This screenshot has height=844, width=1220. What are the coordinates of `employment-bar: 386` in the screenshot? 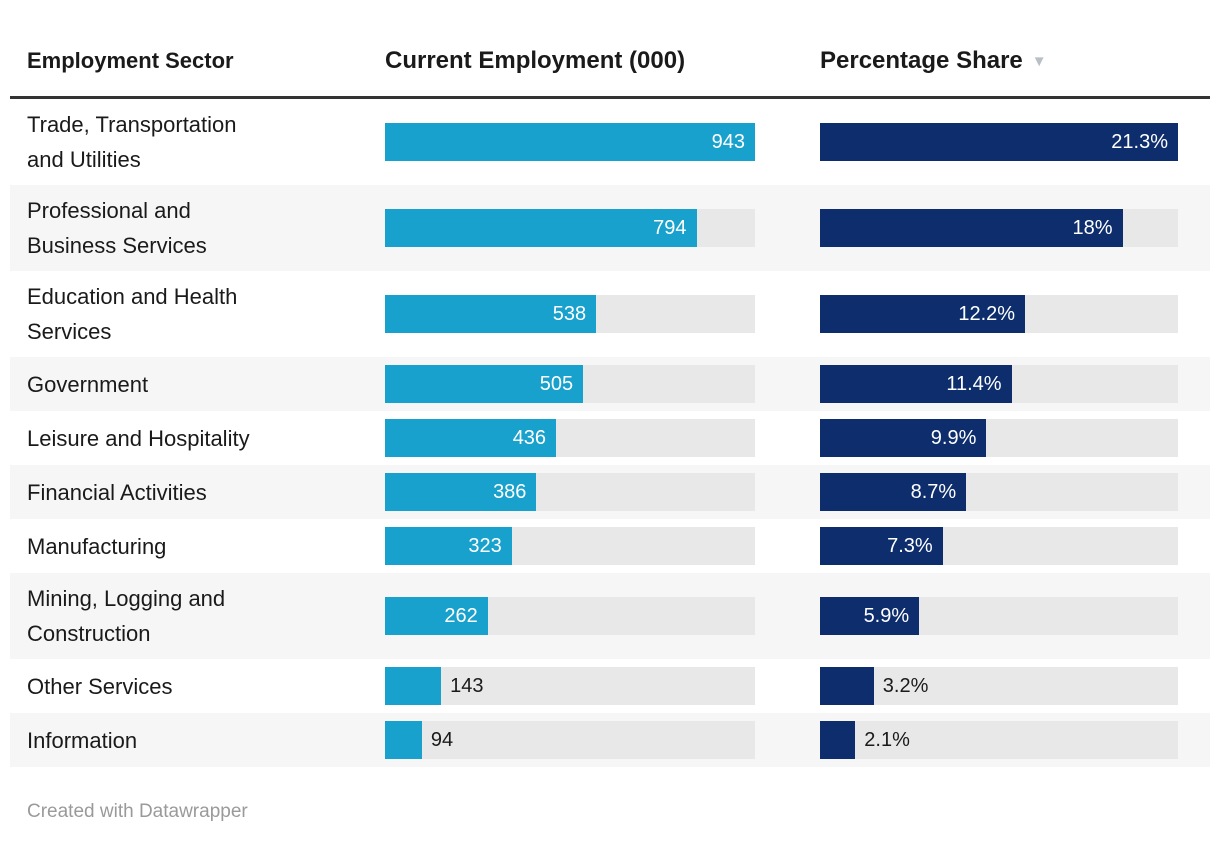 It's located at (461, 492).